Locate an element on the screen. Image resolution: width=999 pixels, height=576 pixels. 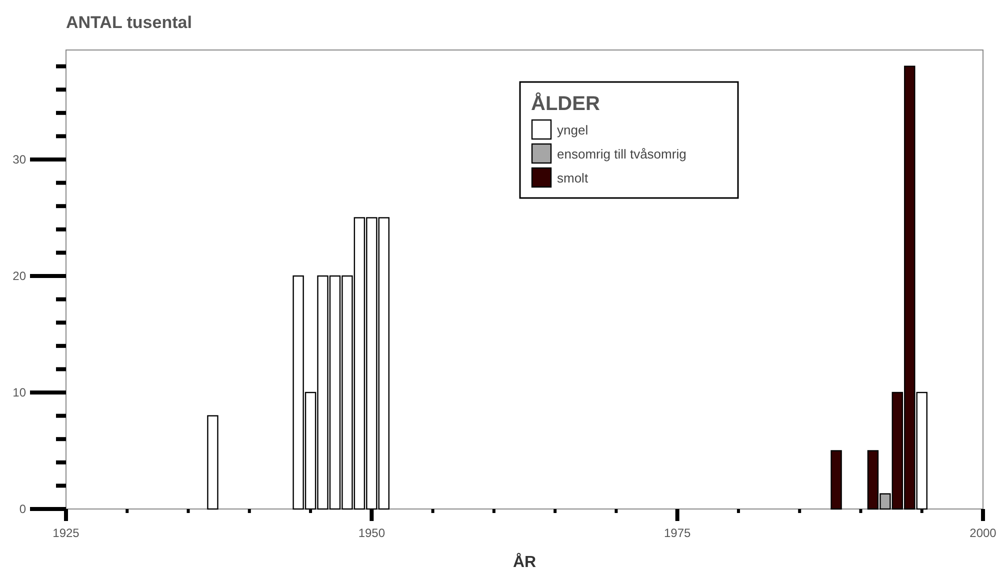
legend-label: smolt is located at coordinates (572, 178).